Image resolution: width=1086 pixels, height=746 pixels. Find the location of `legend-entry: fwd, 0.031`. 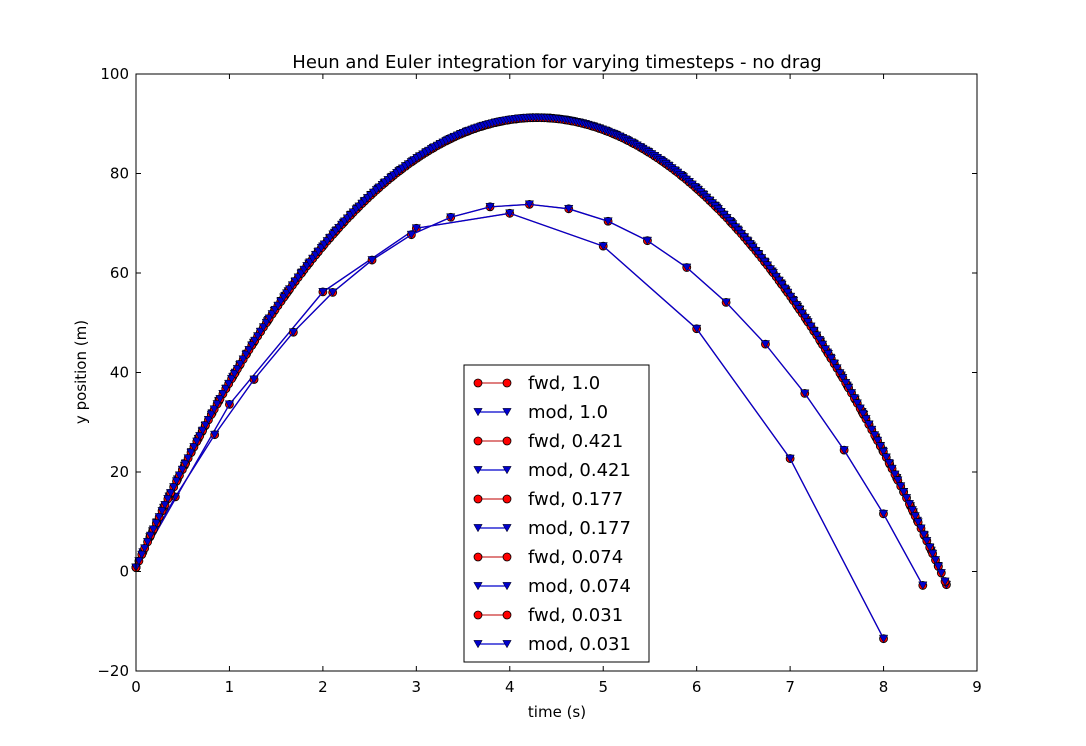

legend-entry: fwd, 0.031 is located at coordinates (548, 615).